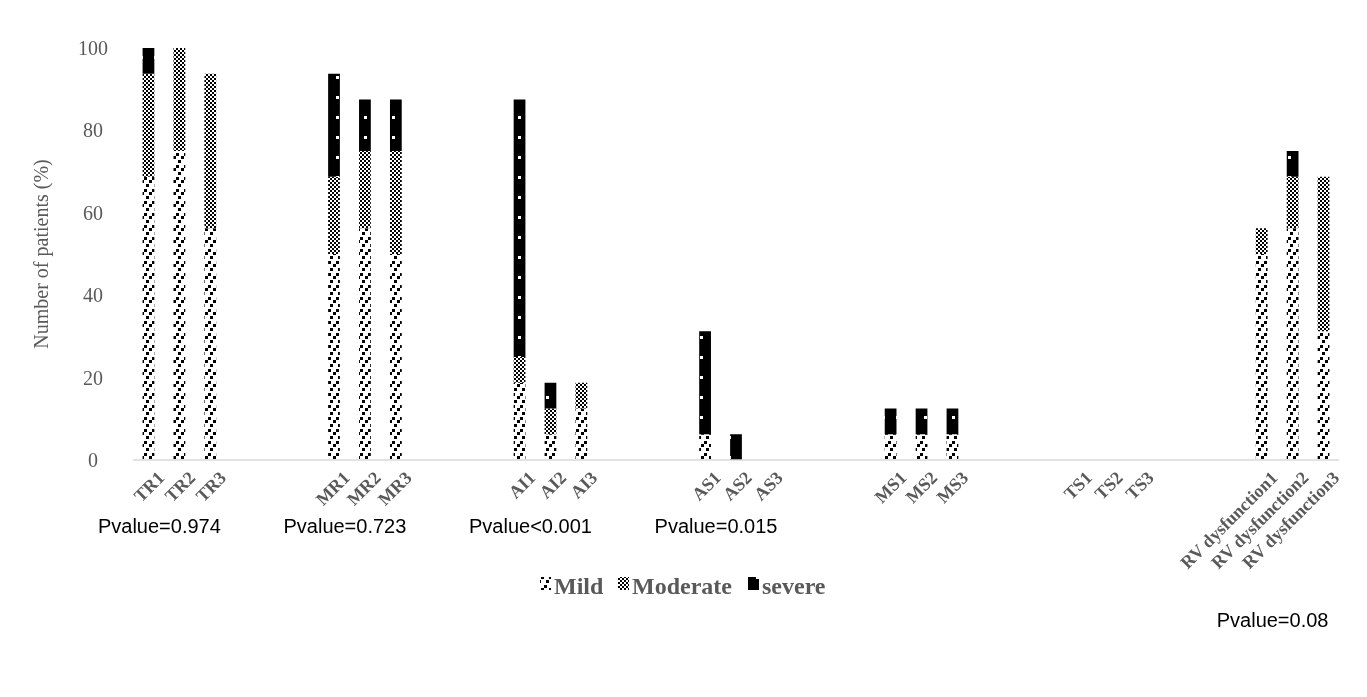  I want to click on y-tick-label: 0, so click(93, 460).